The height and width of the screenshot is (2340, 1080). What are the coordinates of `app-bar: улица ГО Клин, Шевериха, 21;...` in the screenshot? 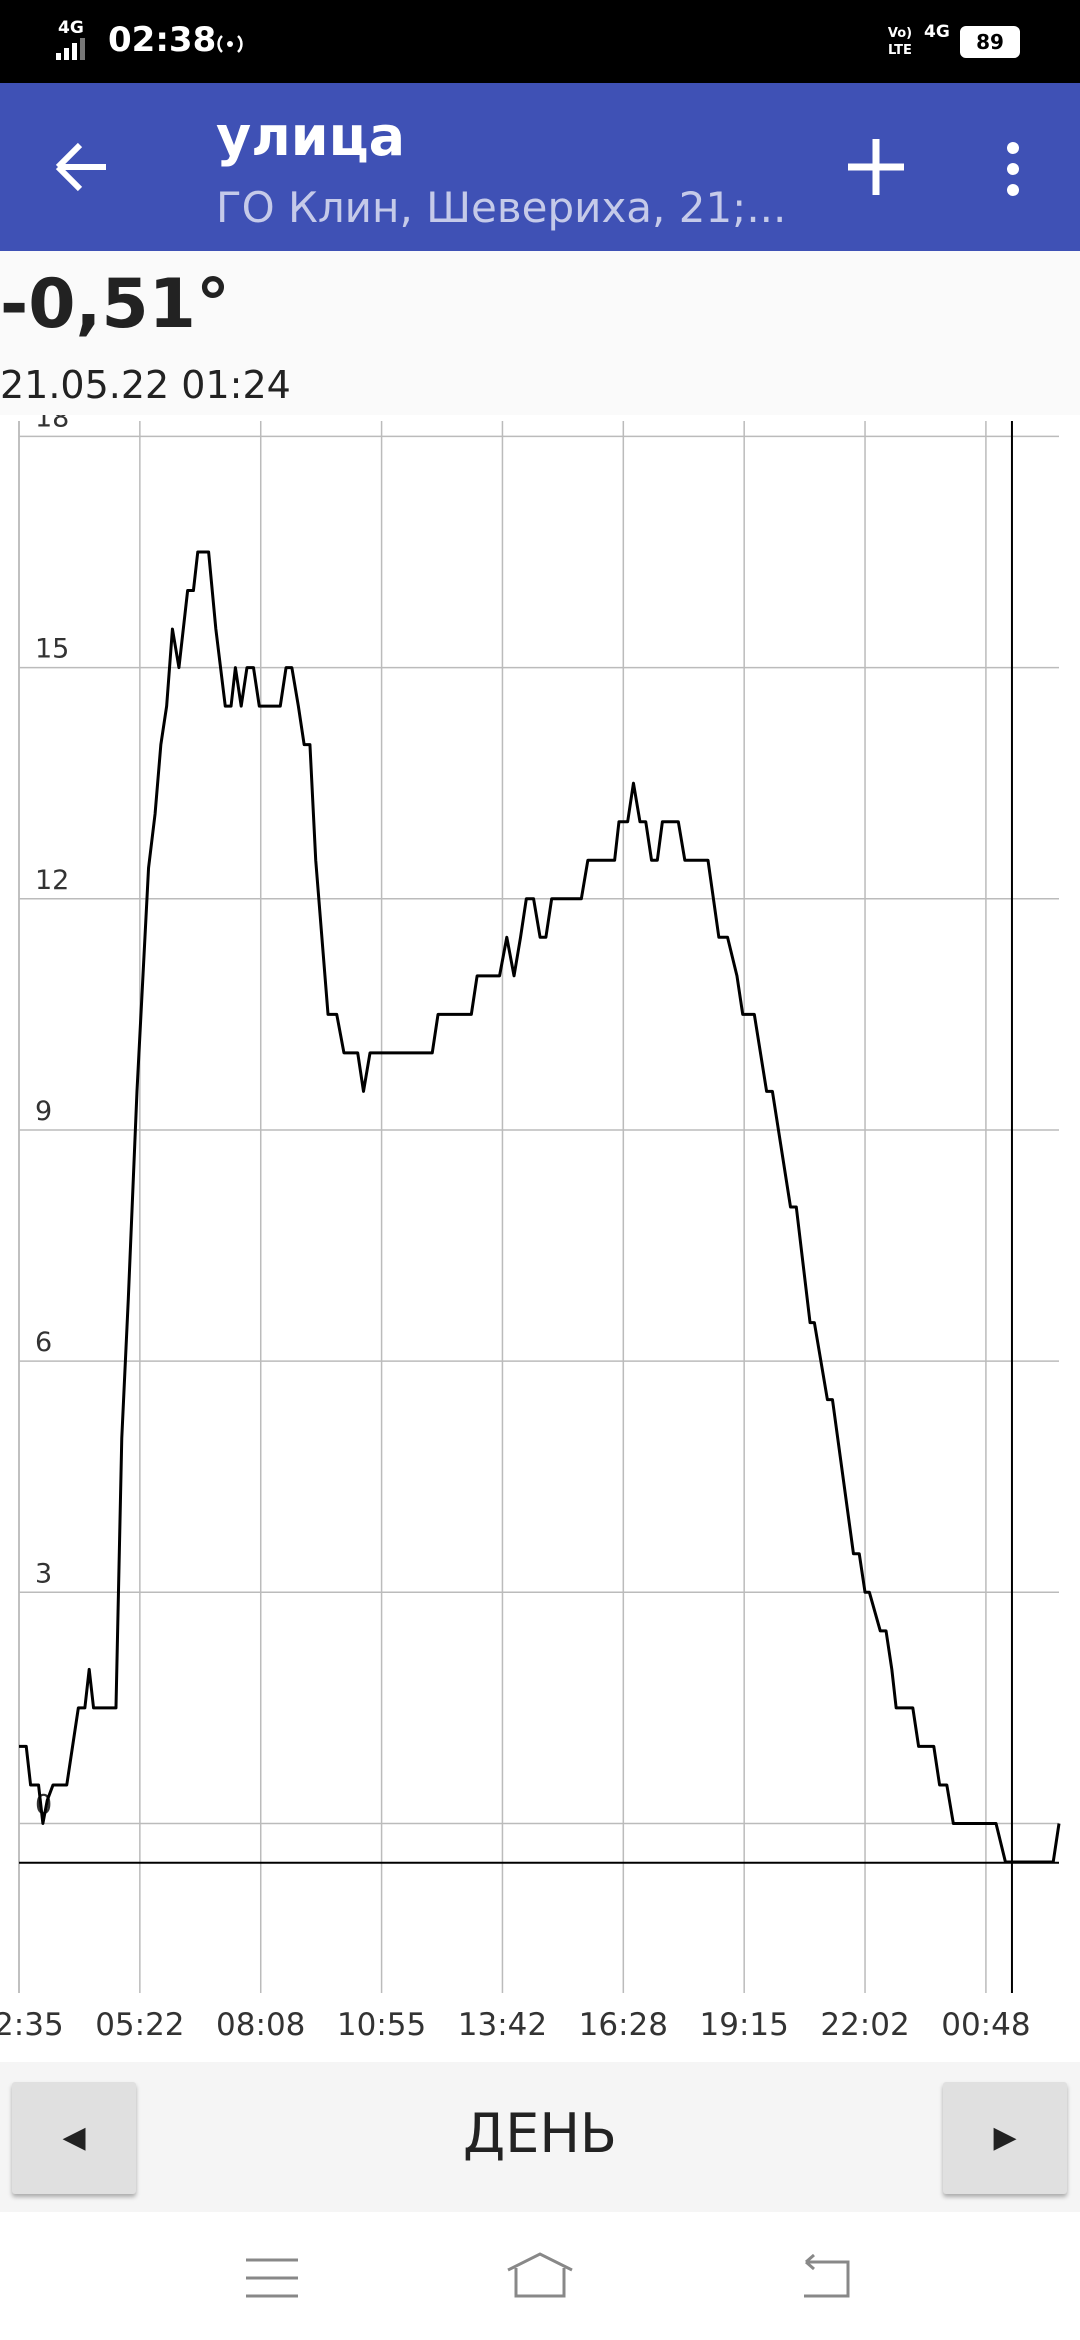 It's located at (540, 167).